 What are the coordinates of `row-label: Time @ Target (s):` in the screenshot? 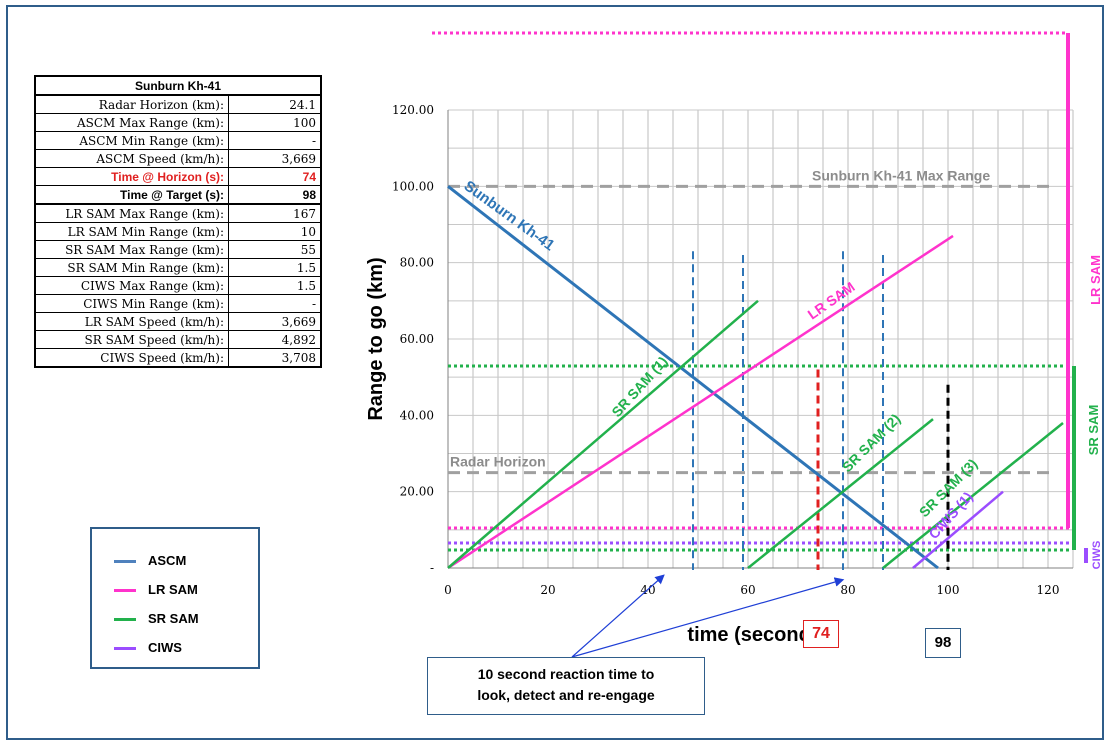 It's located at (131, 195).